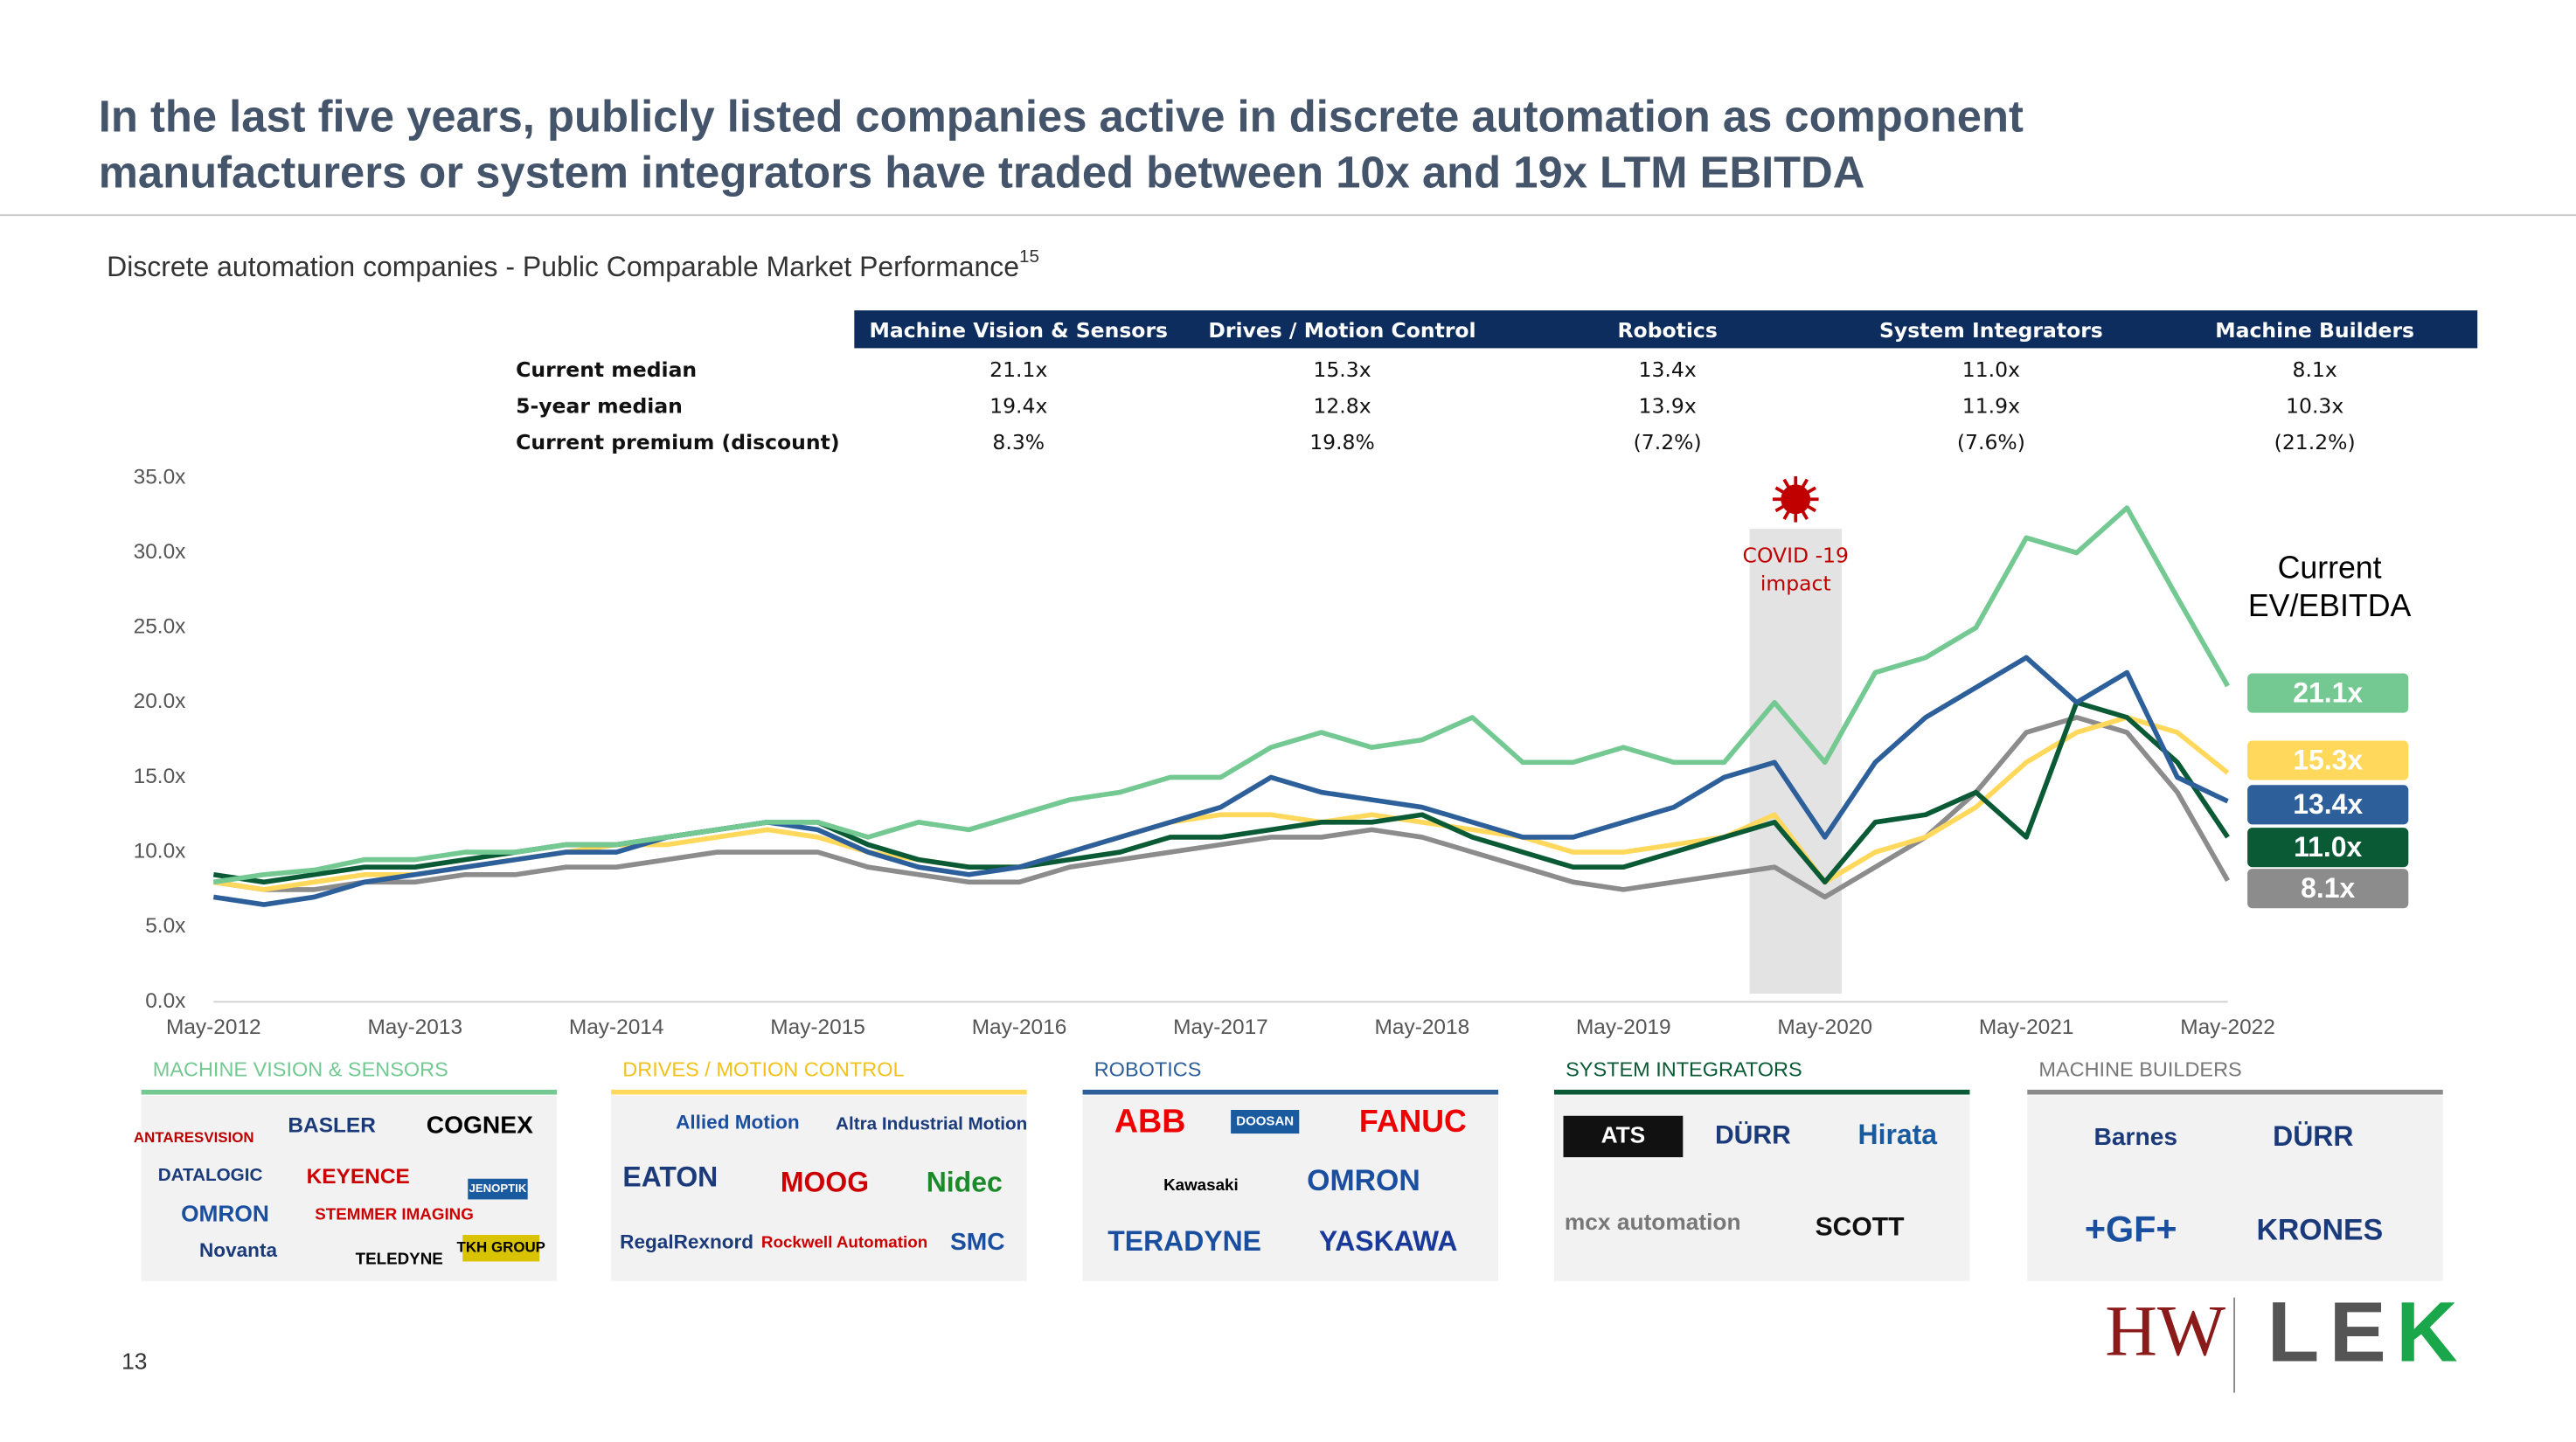 Image resolution: width=2576 pixels, height=1442 pixels. I want to click on table-cell: (21.2%), so click(2315, 442).